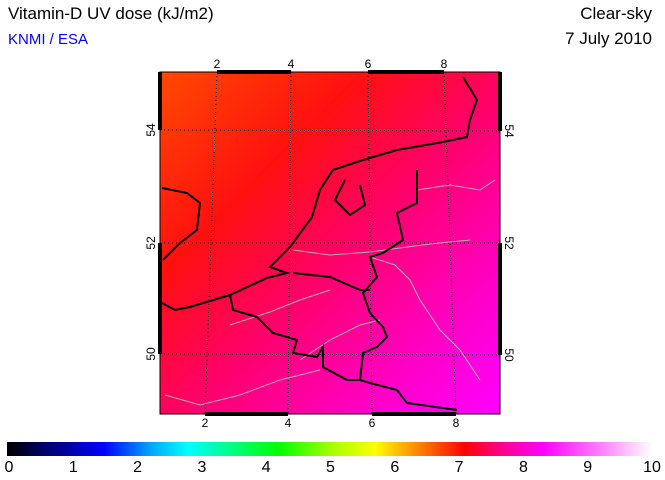 The width and height of the screenshot is (665, 480). What do you see at coordinates (111, 13) in the screenshot?
I see `map-title: Vitamin-D UV dose (kJ/m2)` at bounding box center [111, 13].